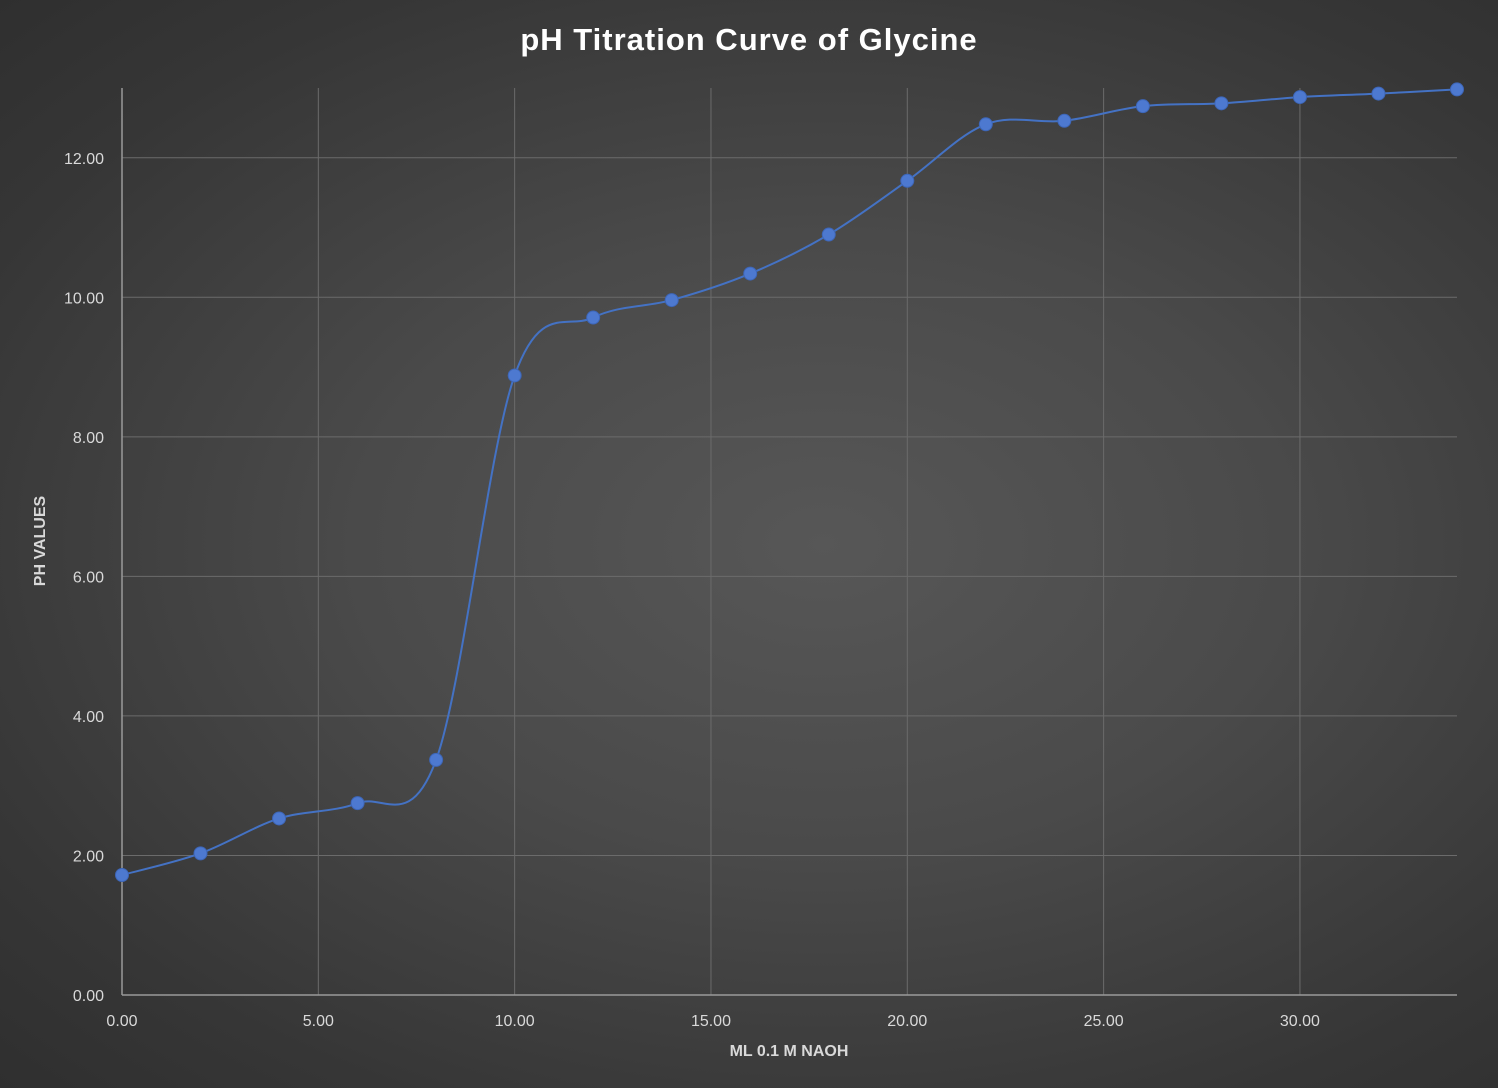 This screenshot has width=1498, height=1088. I want to click on x-axis-label: ML 0.1 M NAOH, so click(789, 1051).